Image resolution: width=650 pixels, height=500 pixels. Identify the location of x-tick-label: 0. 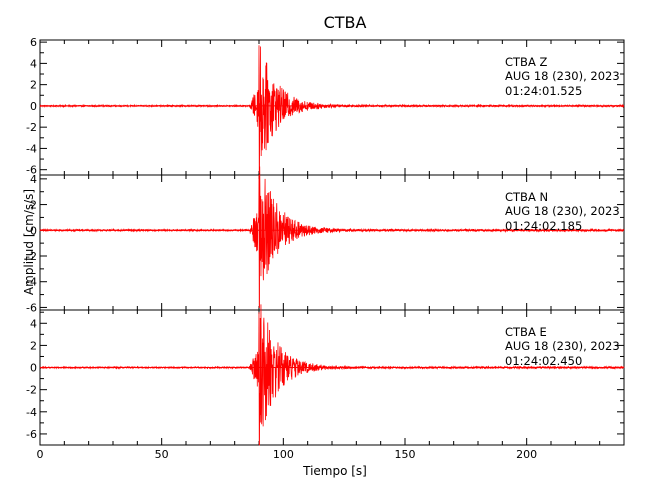
(40, 454).